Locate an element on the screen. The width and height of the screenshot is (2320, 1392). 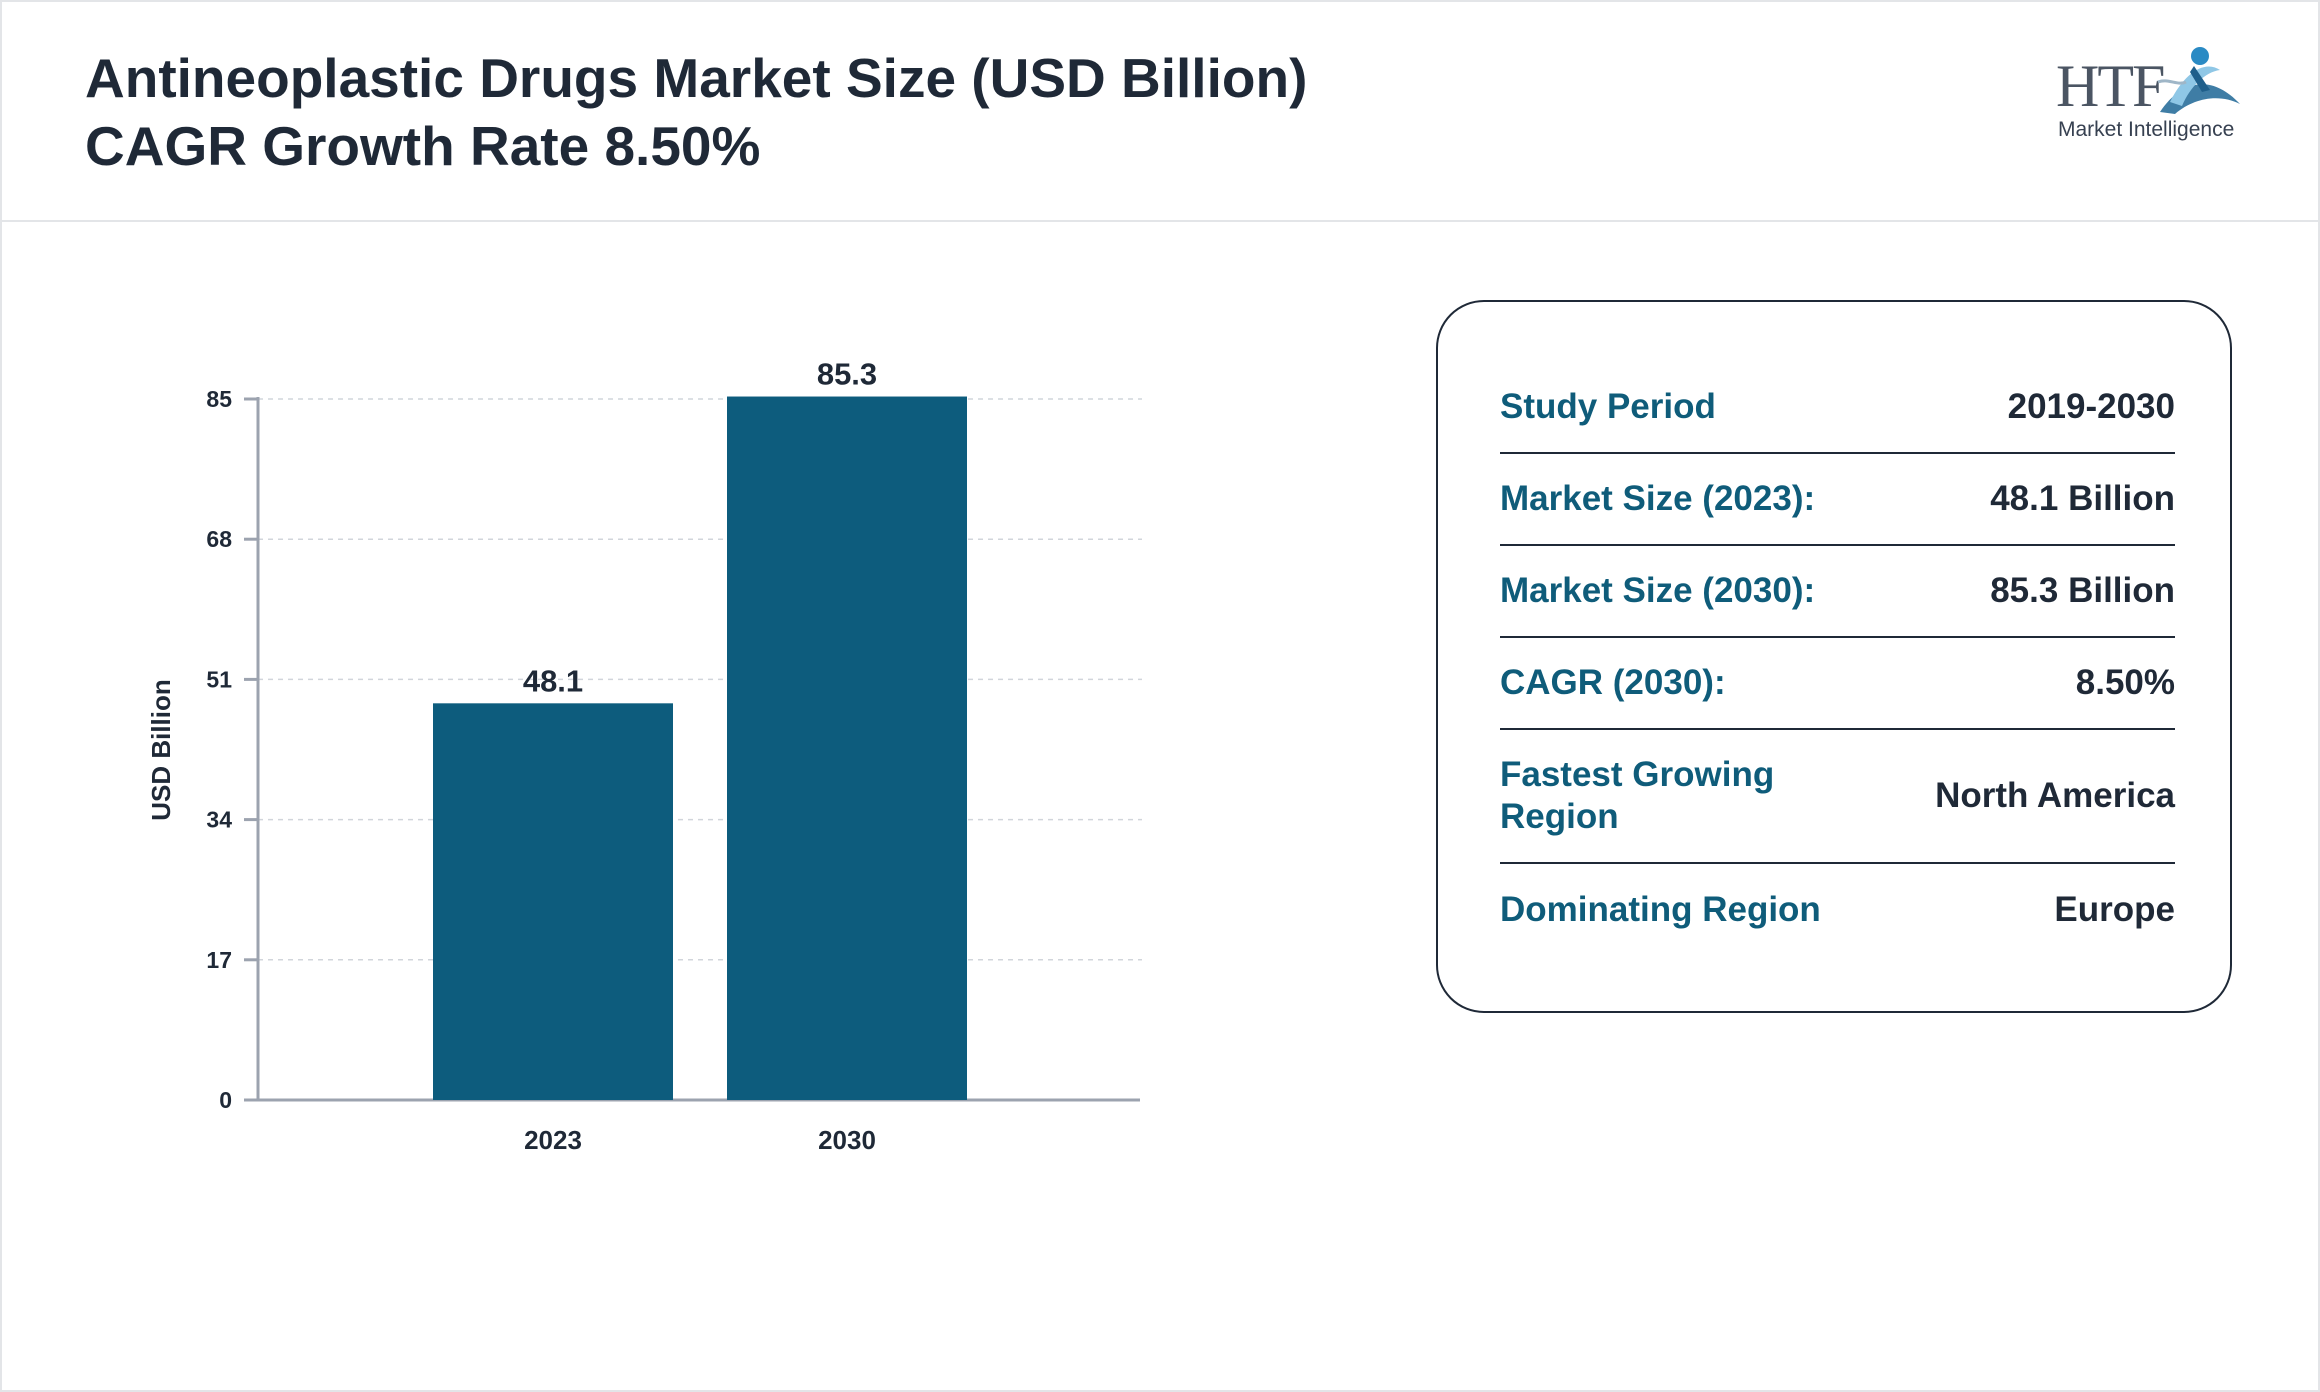
summary-value: 2019-2030 is located at coordinates (2091, 406).